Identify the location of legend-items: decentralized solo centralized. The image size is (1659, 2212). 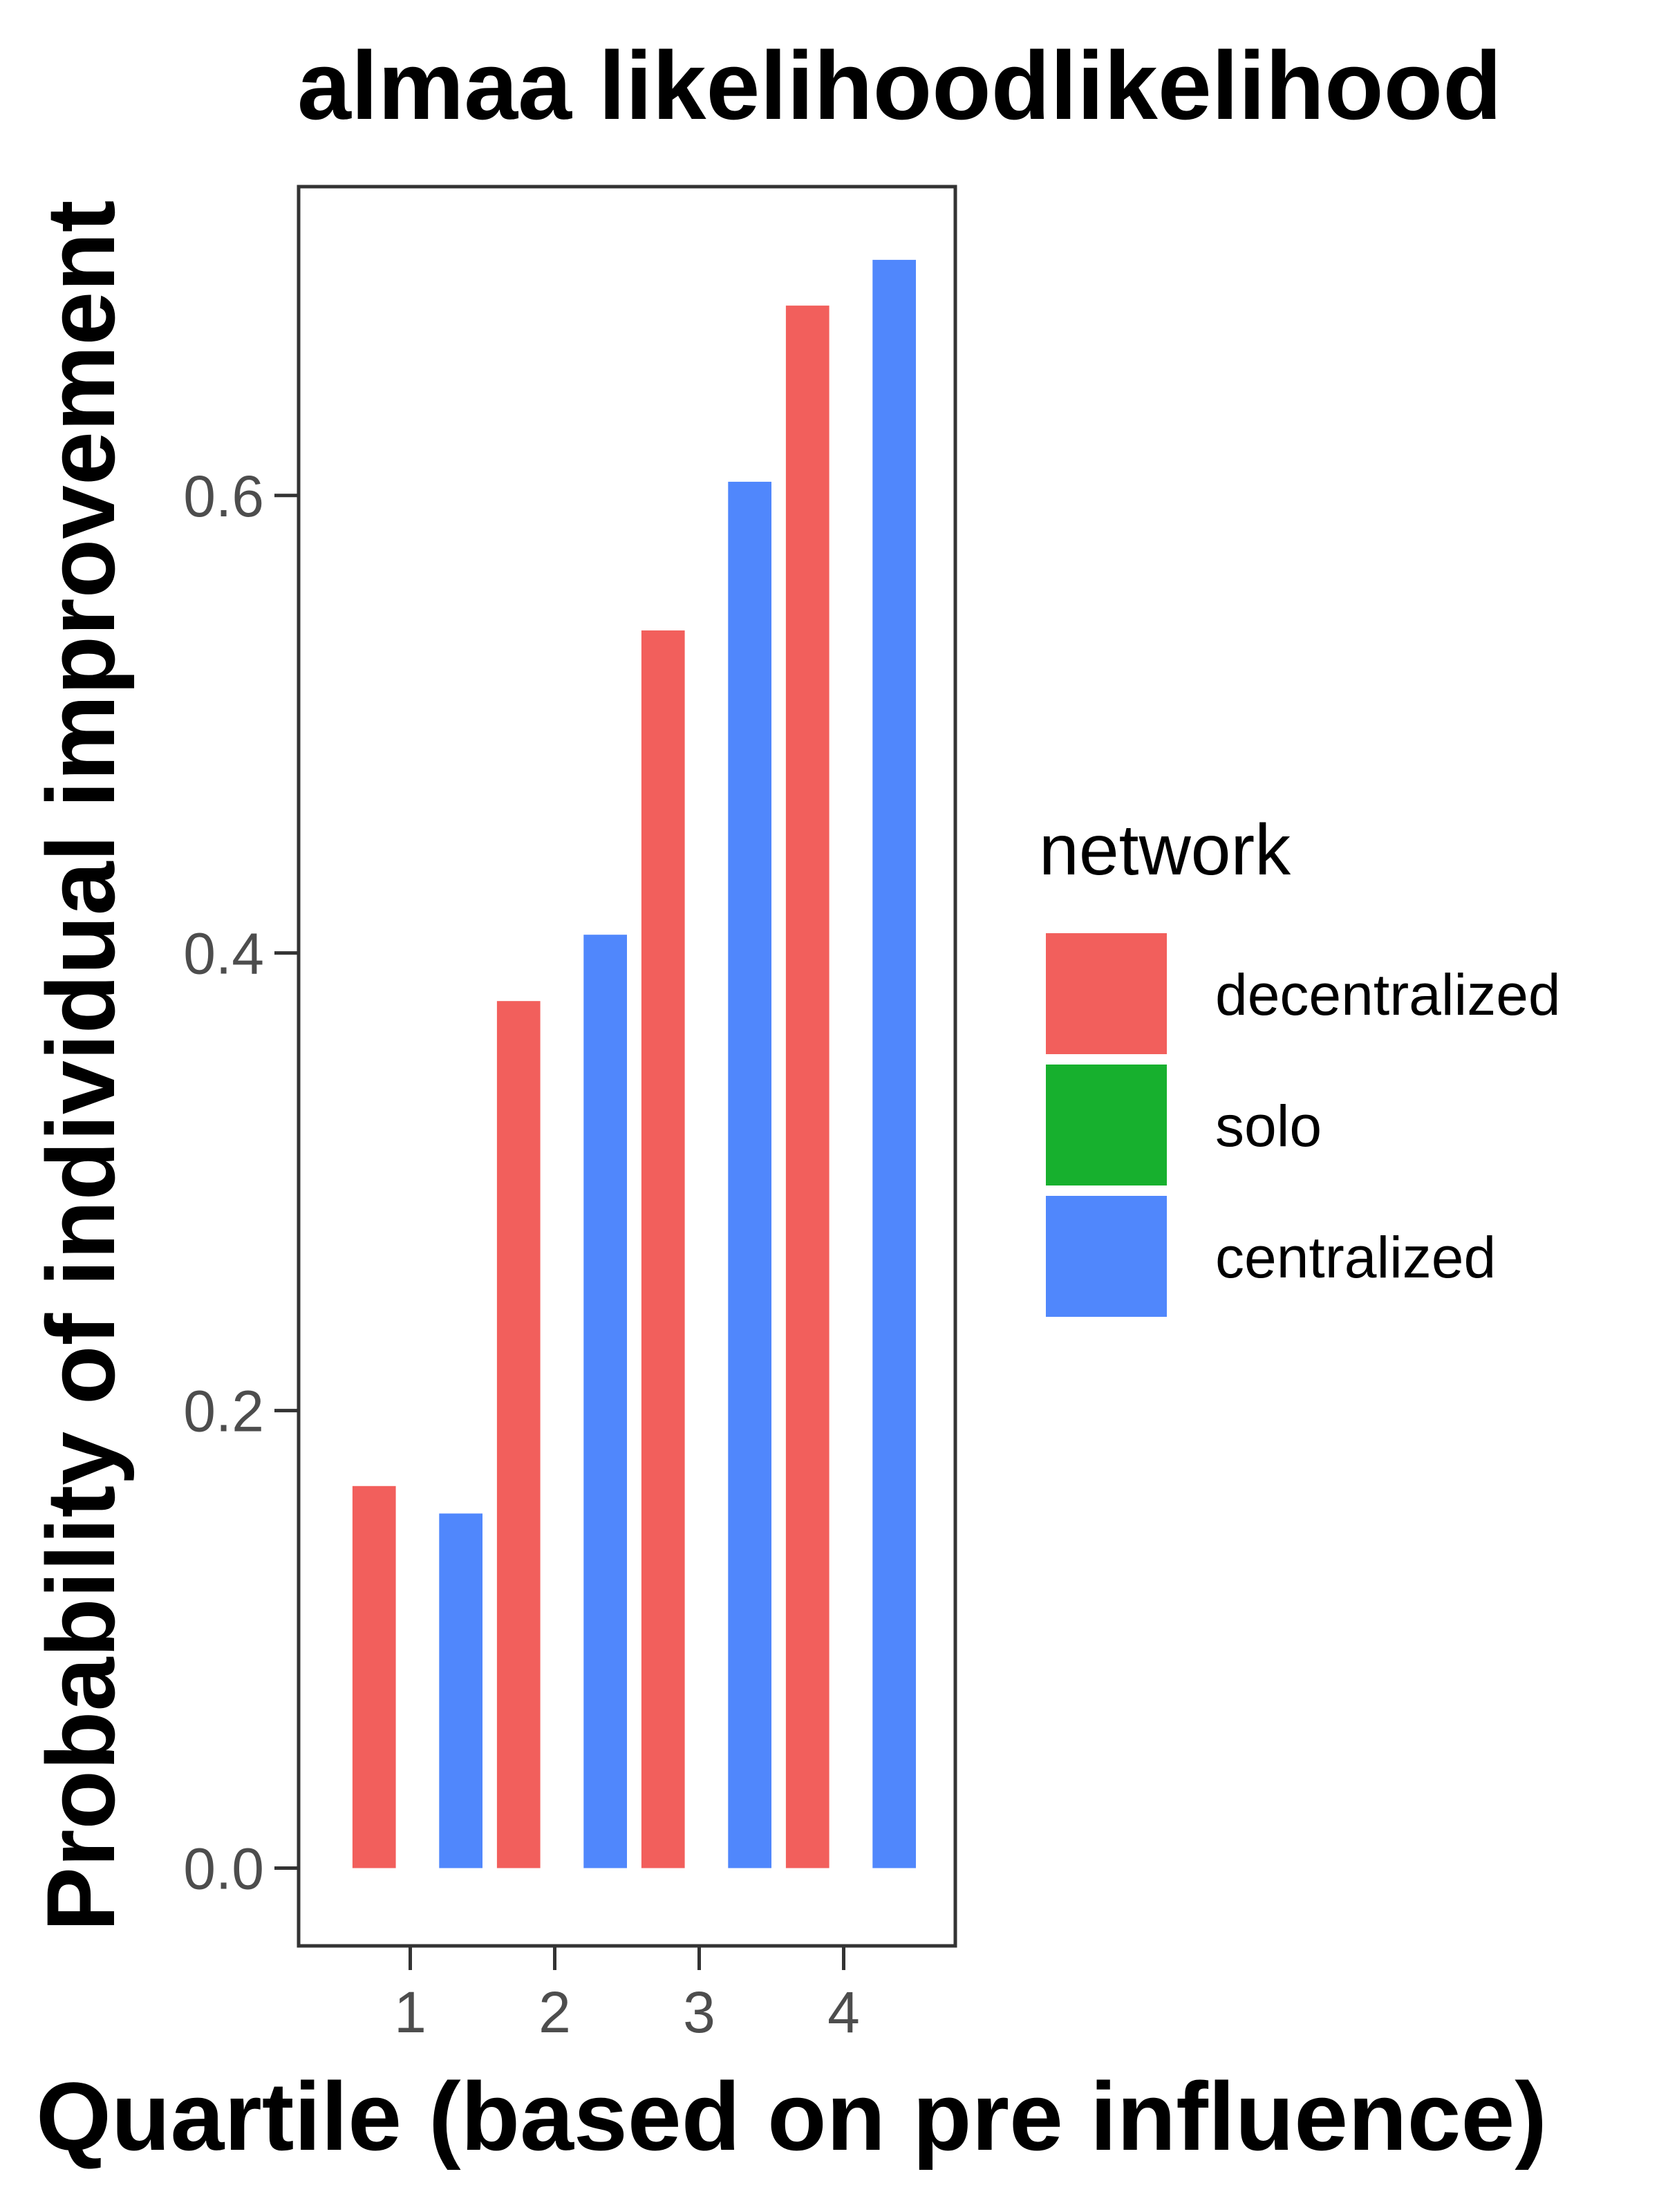
(1303, 1125).